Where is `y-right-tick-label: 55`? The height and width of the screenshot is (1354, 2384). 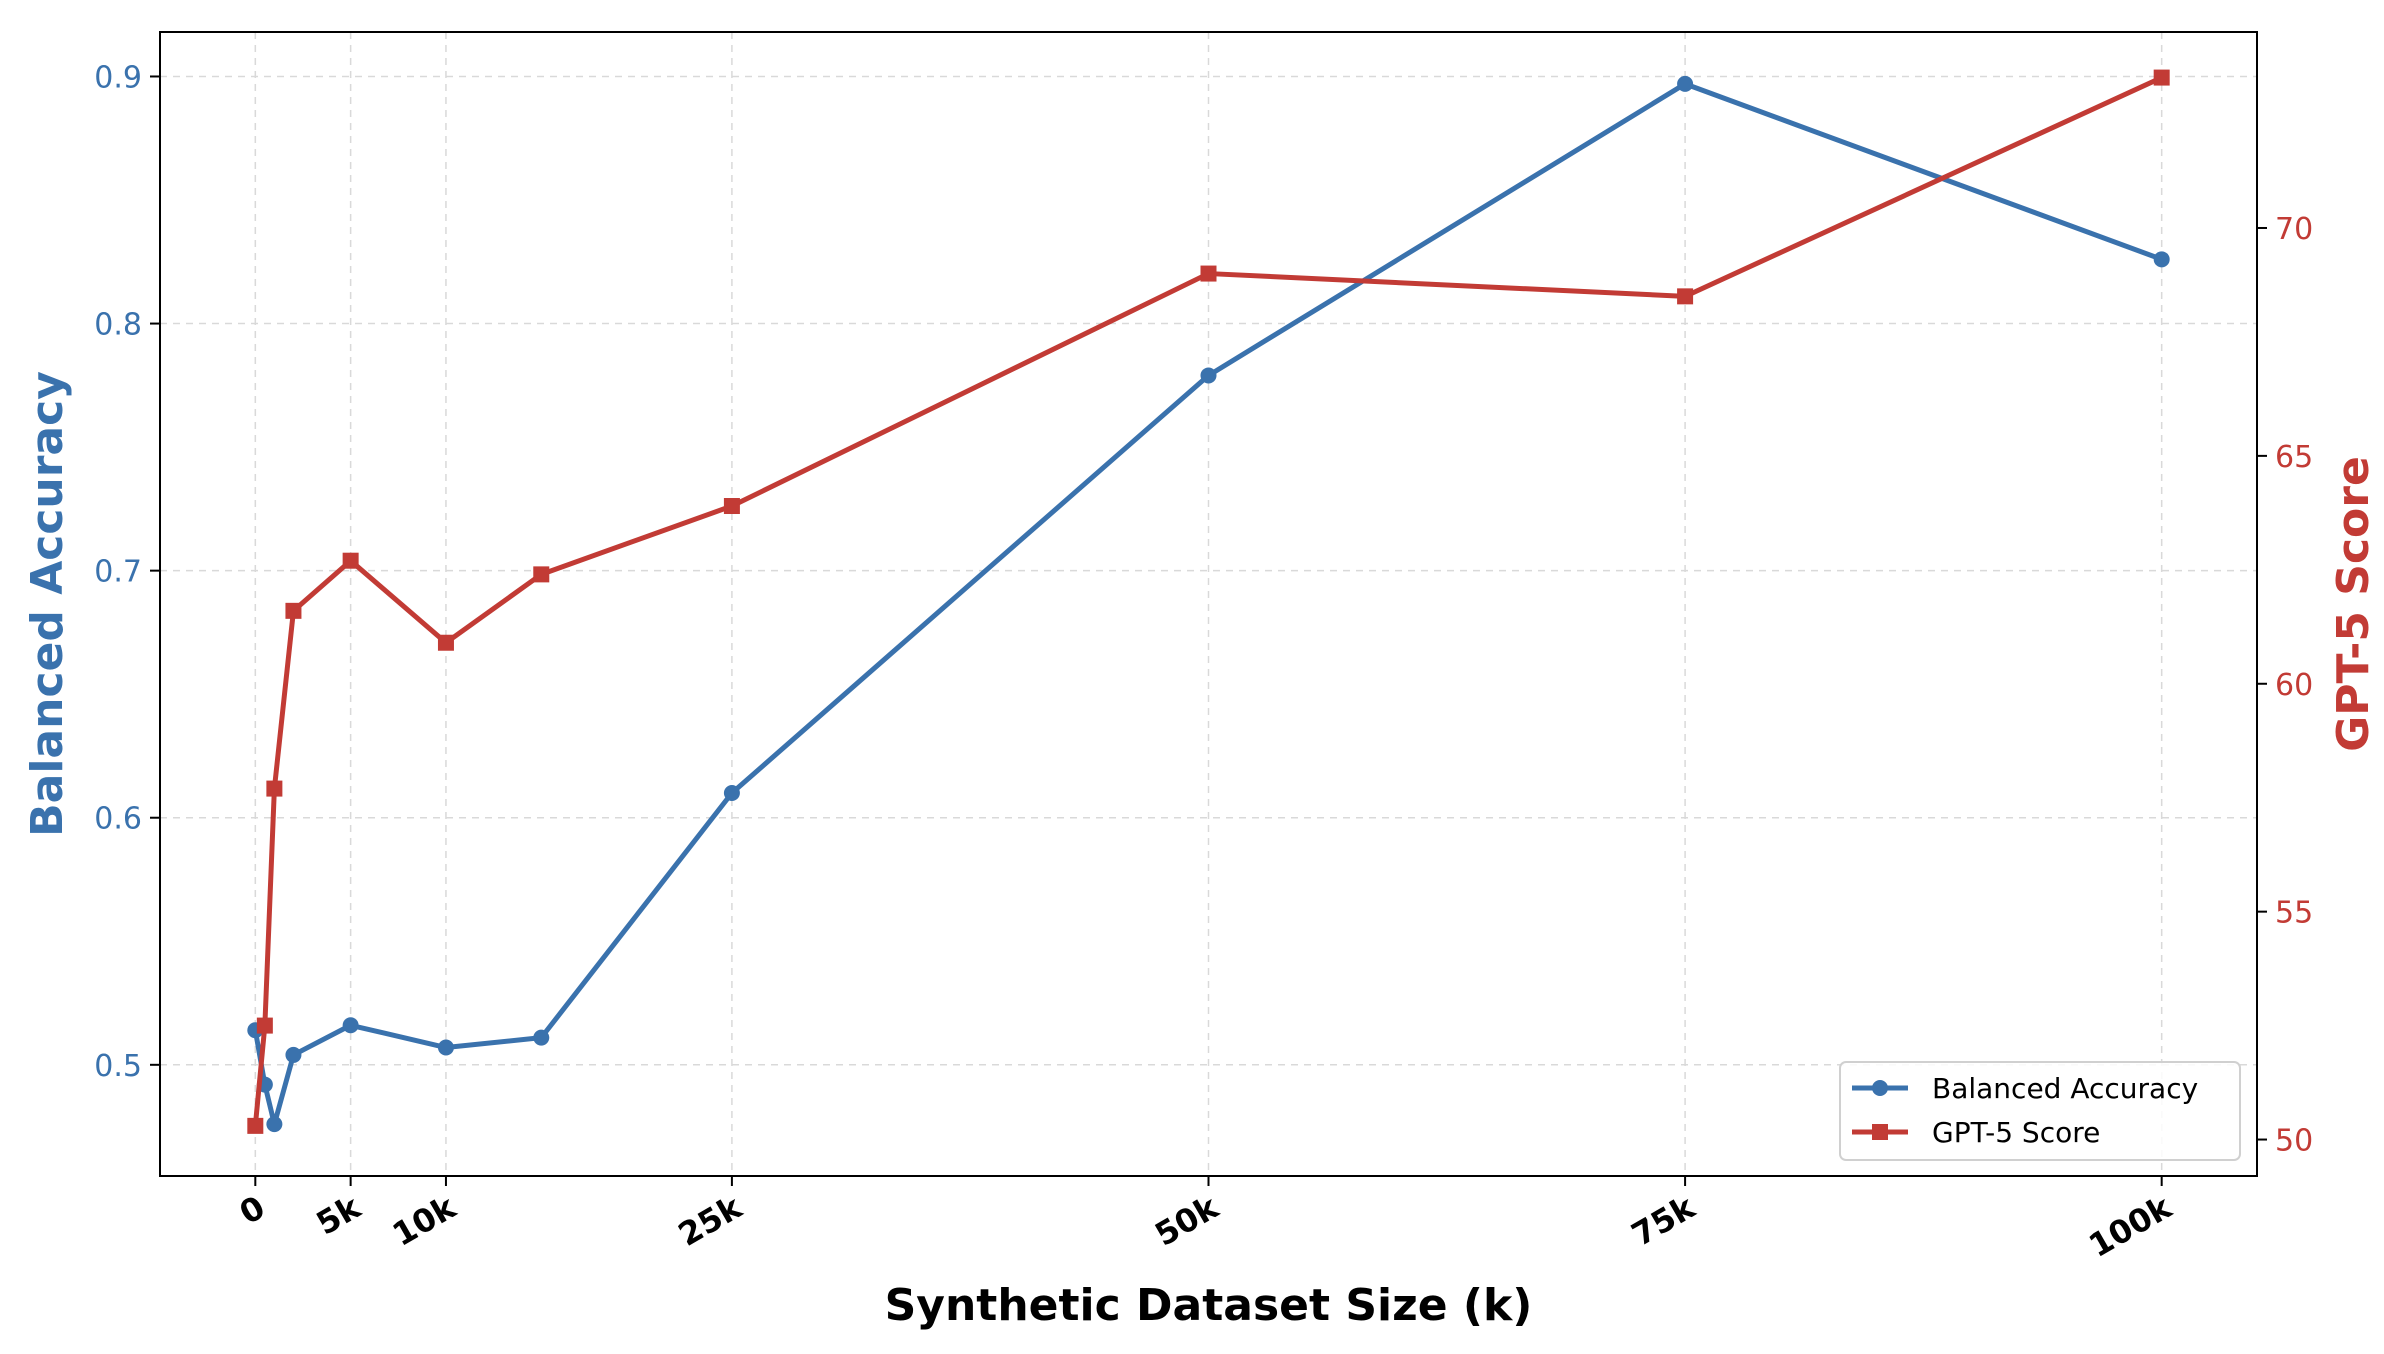 y-right-tick-label: 55 is located at coordinates (2294, 913).